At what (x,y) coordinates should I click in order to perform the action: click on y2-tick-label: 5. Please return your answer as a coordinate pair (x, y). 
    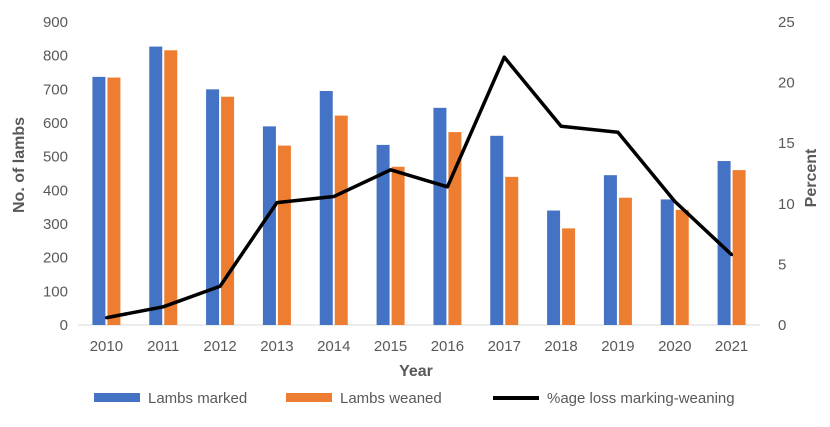
    Looking at the image, I should click on (782, 264).